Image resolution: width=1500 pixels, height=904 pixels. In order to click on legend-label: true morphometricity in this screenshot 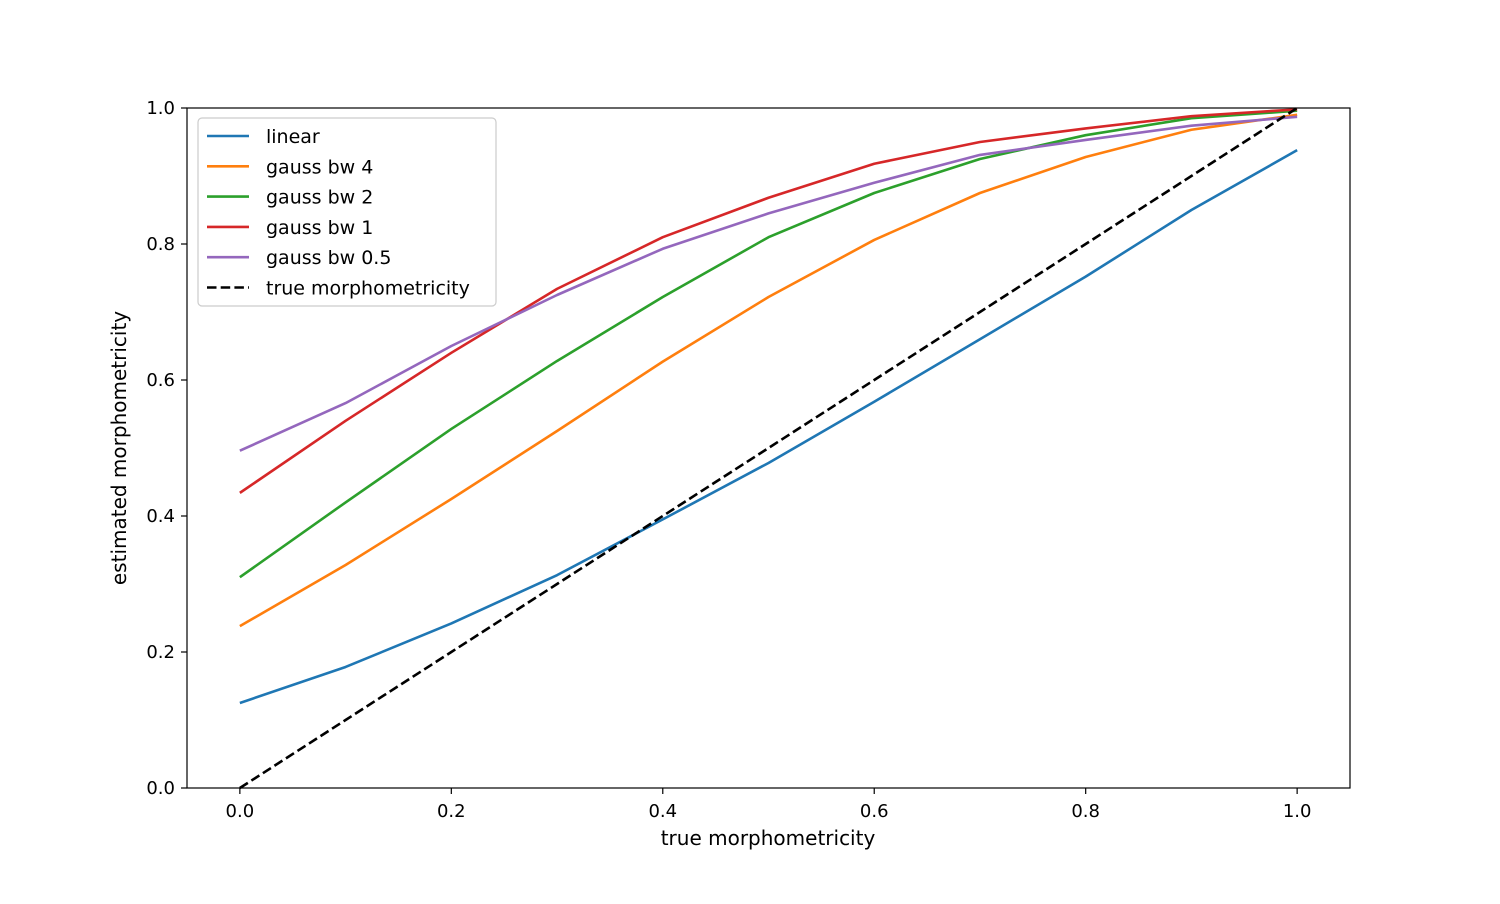, I will do `click(368, 289)`.